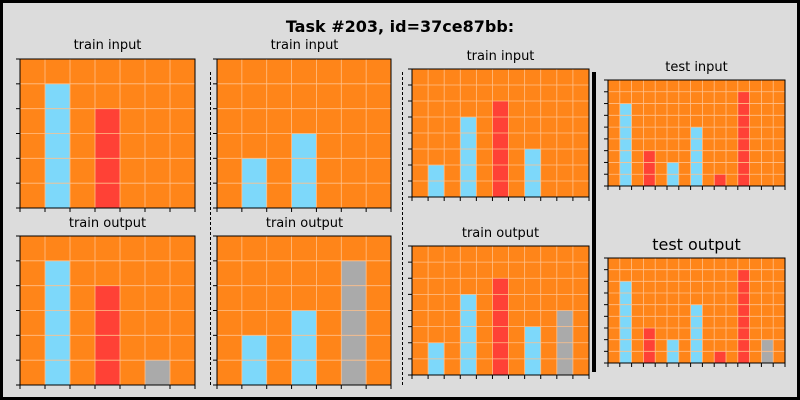  Describe the element at coordinates (400, 26) in the screenshot. I see `page-title: Task #203, id=37ce87bb:` at that location.